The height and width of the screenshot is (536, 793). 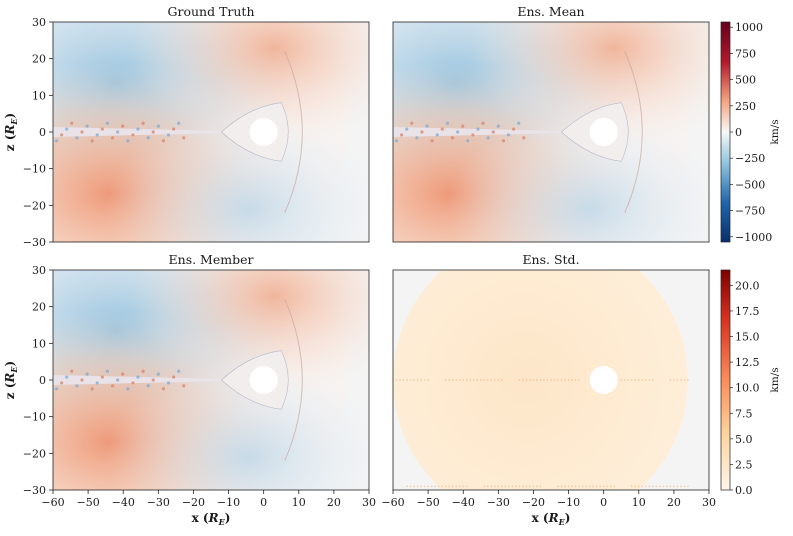 What do you see at coordinates (753, 237) in the screenshot?
I see `colorbar-tick-label: −1000` at bounding box center [753, 237].